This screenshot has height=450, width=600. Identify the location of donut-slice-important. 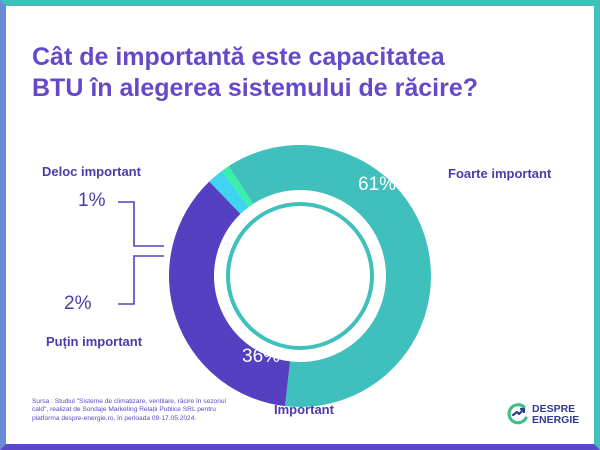
(230, 294).